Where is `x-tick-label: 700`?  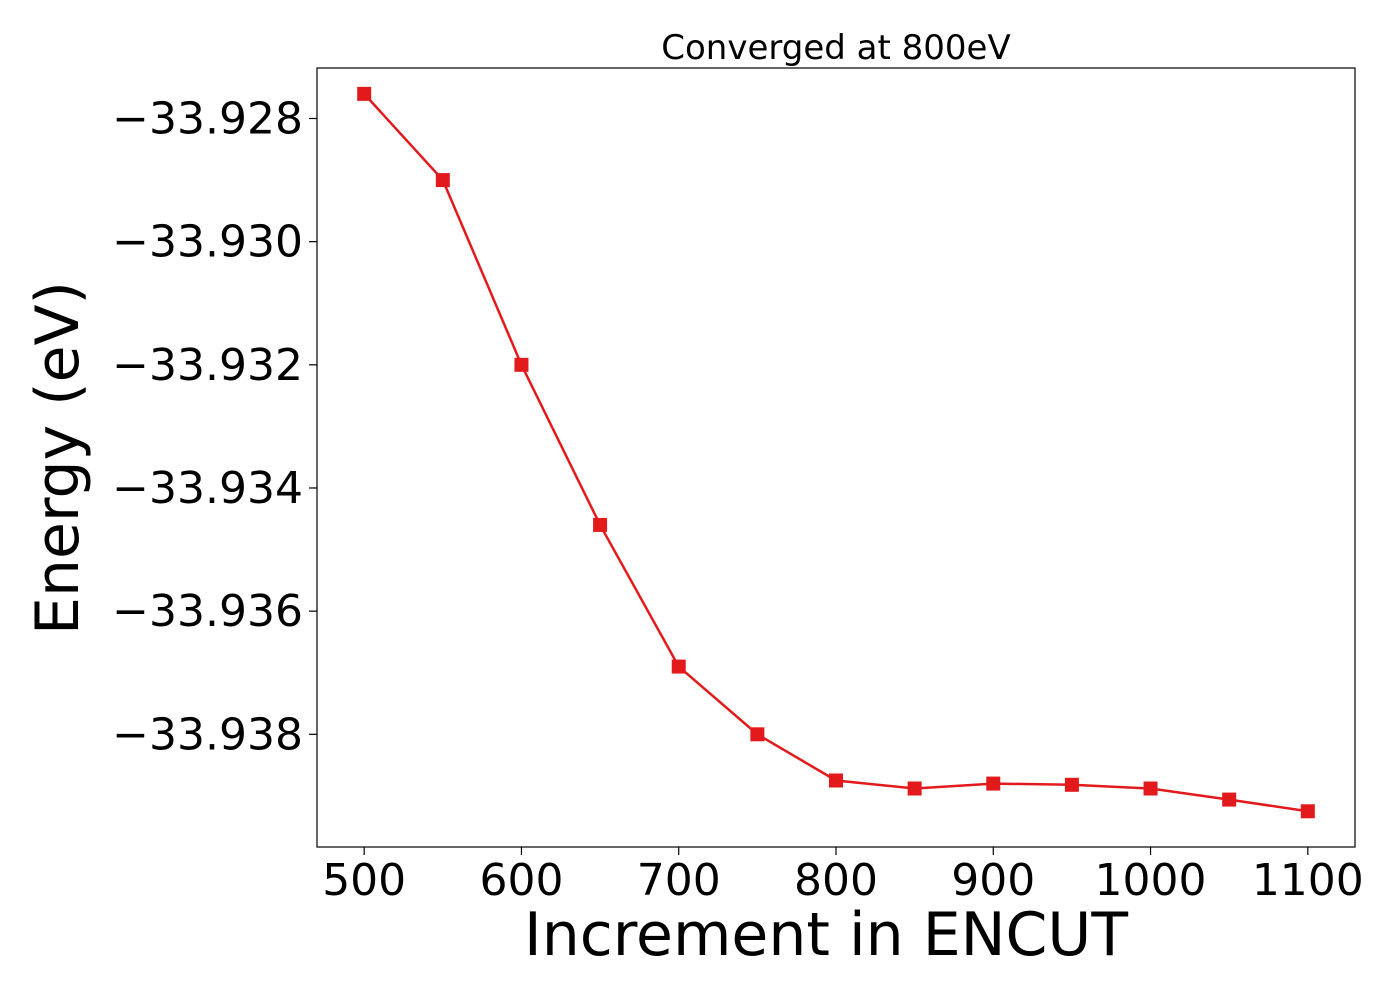
x-tick-label: 700 is located at coordinates (679, 880).